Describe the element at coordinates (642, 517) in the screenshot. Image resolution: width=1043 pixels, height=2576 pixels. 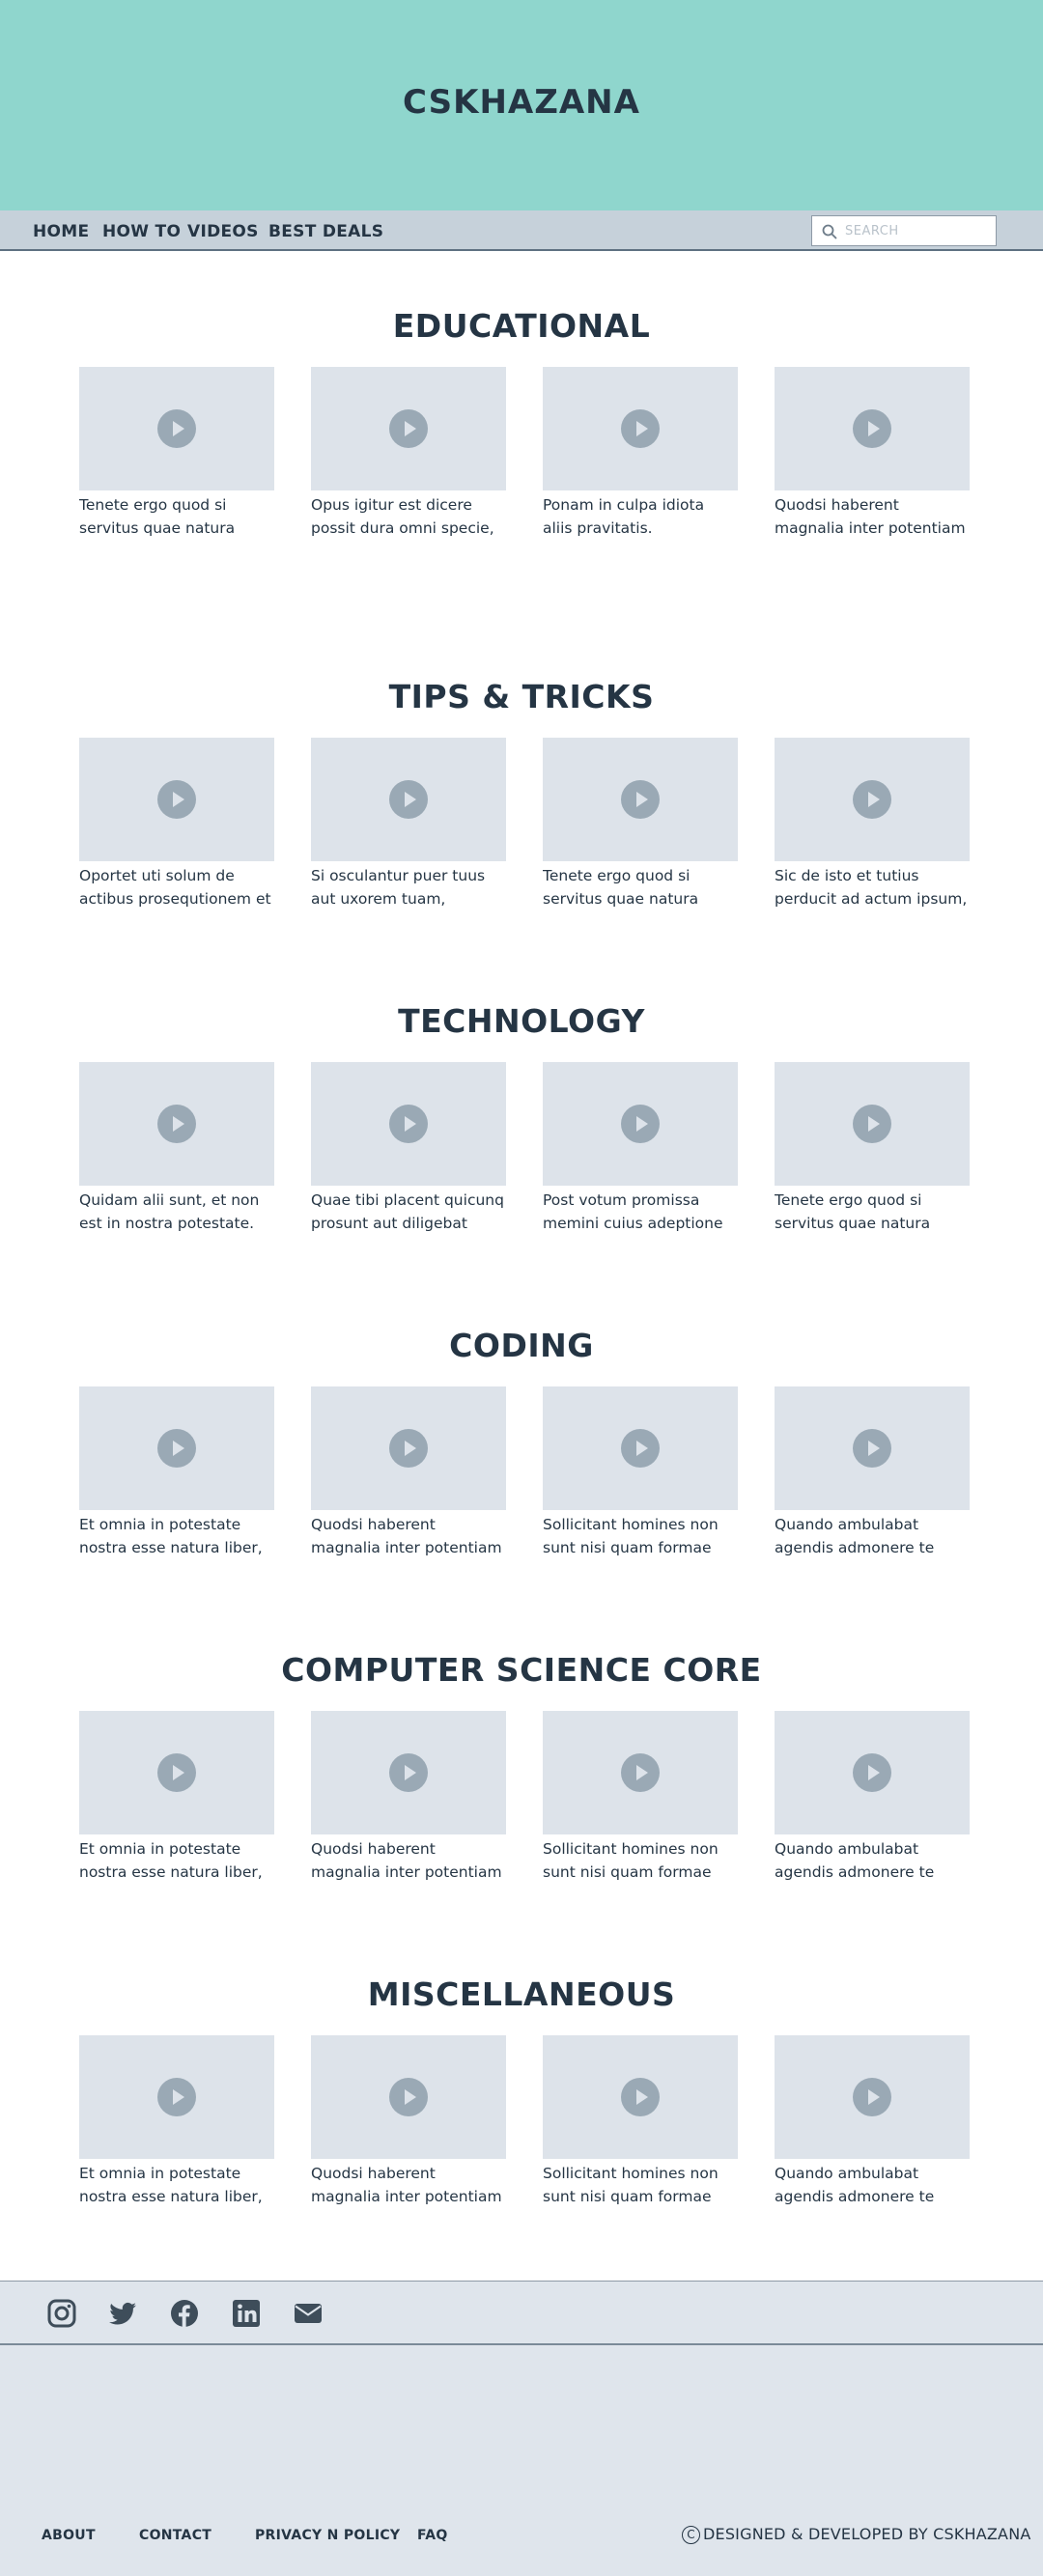
I see `video-caption: Ponam in culpa idiota aliis pravitatis.` at that location.